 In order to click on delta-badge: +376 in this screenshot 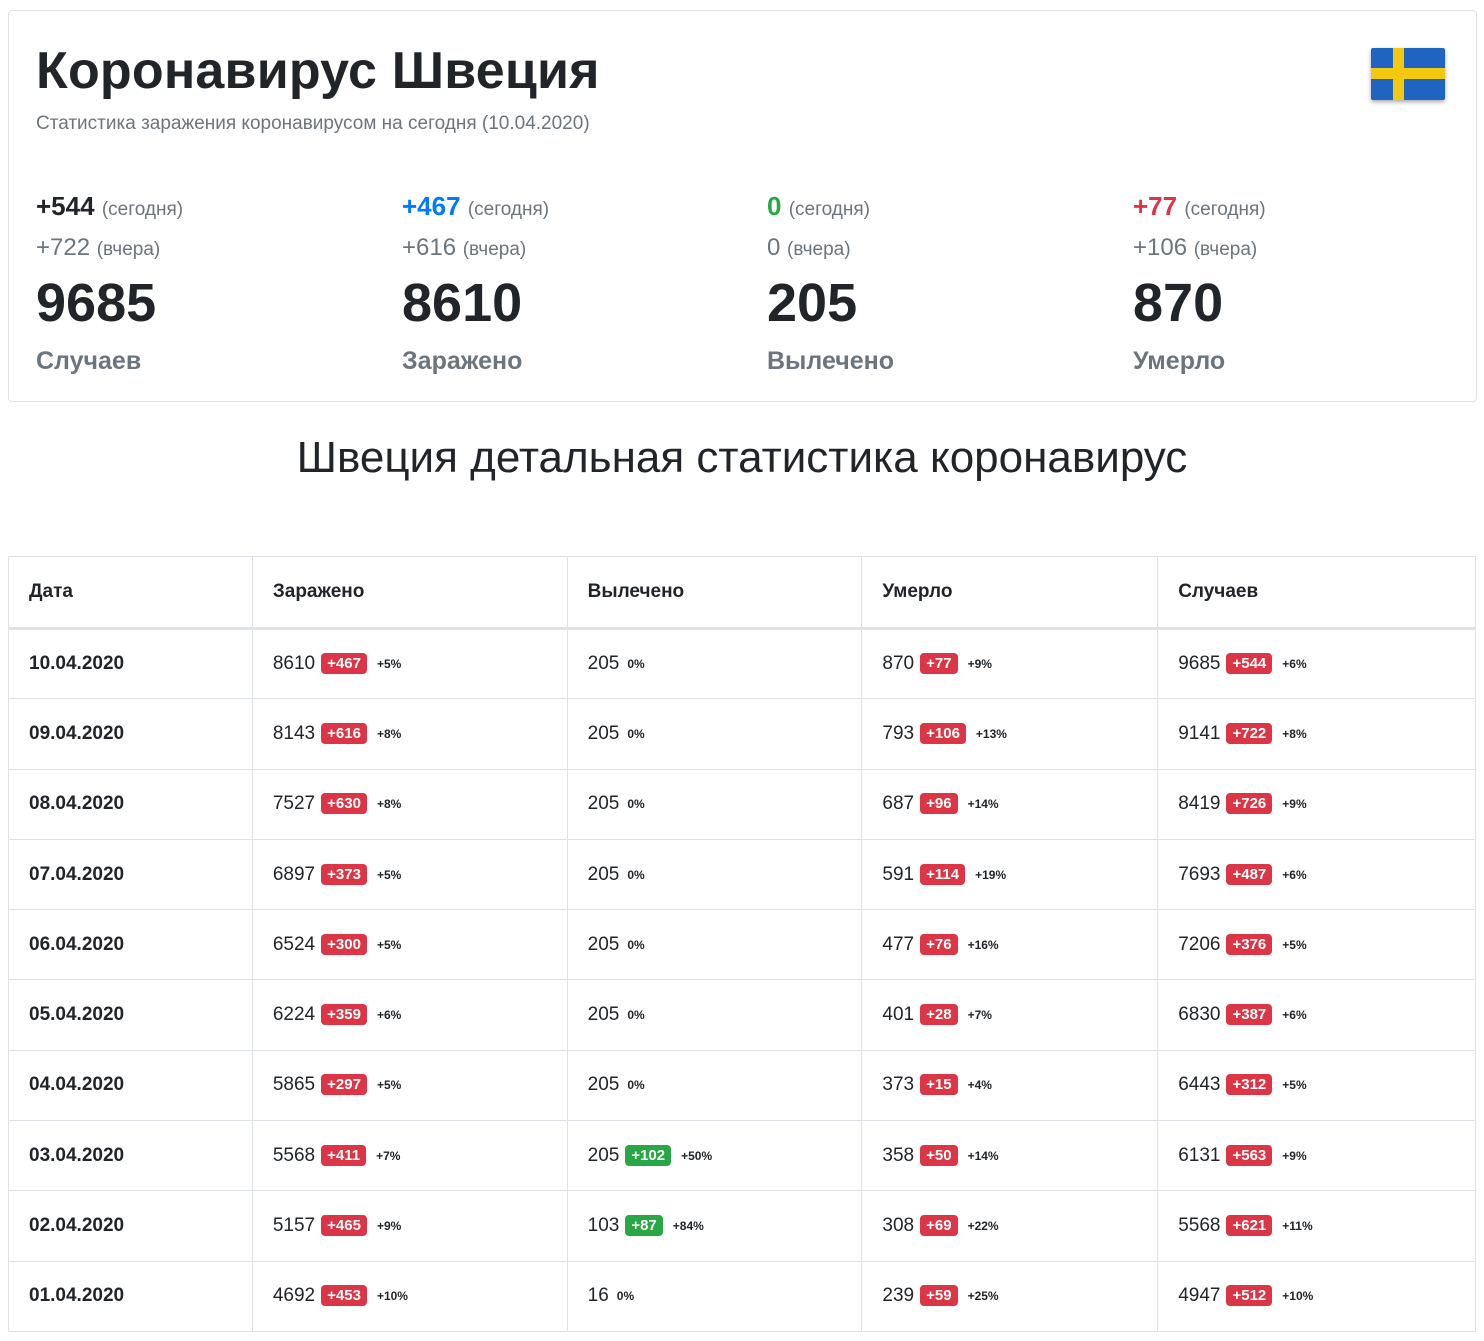, I will do `click(1249, 944)`.